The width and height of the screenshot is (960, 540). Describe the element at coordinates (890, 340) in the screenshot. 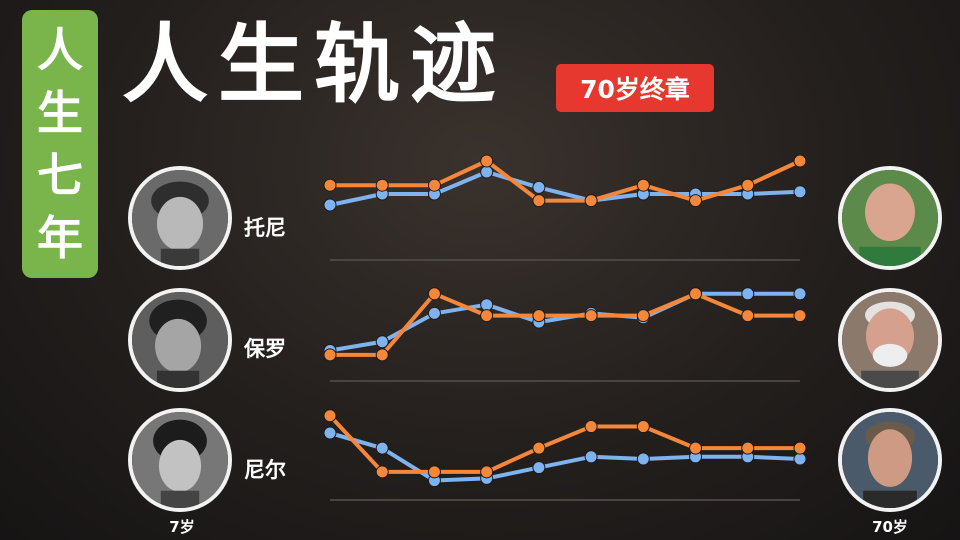

I see `avatar-paul-adult` at that location.